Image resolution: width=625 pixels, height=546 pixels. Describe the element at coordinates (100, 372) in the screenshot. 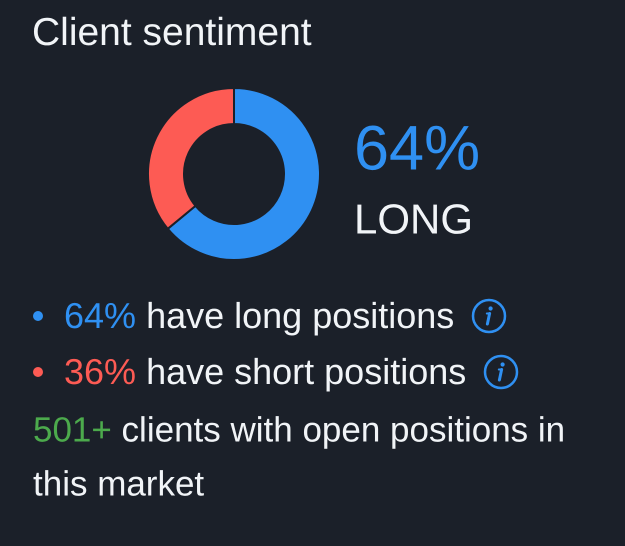

I see `data-label: 36%` at that location.